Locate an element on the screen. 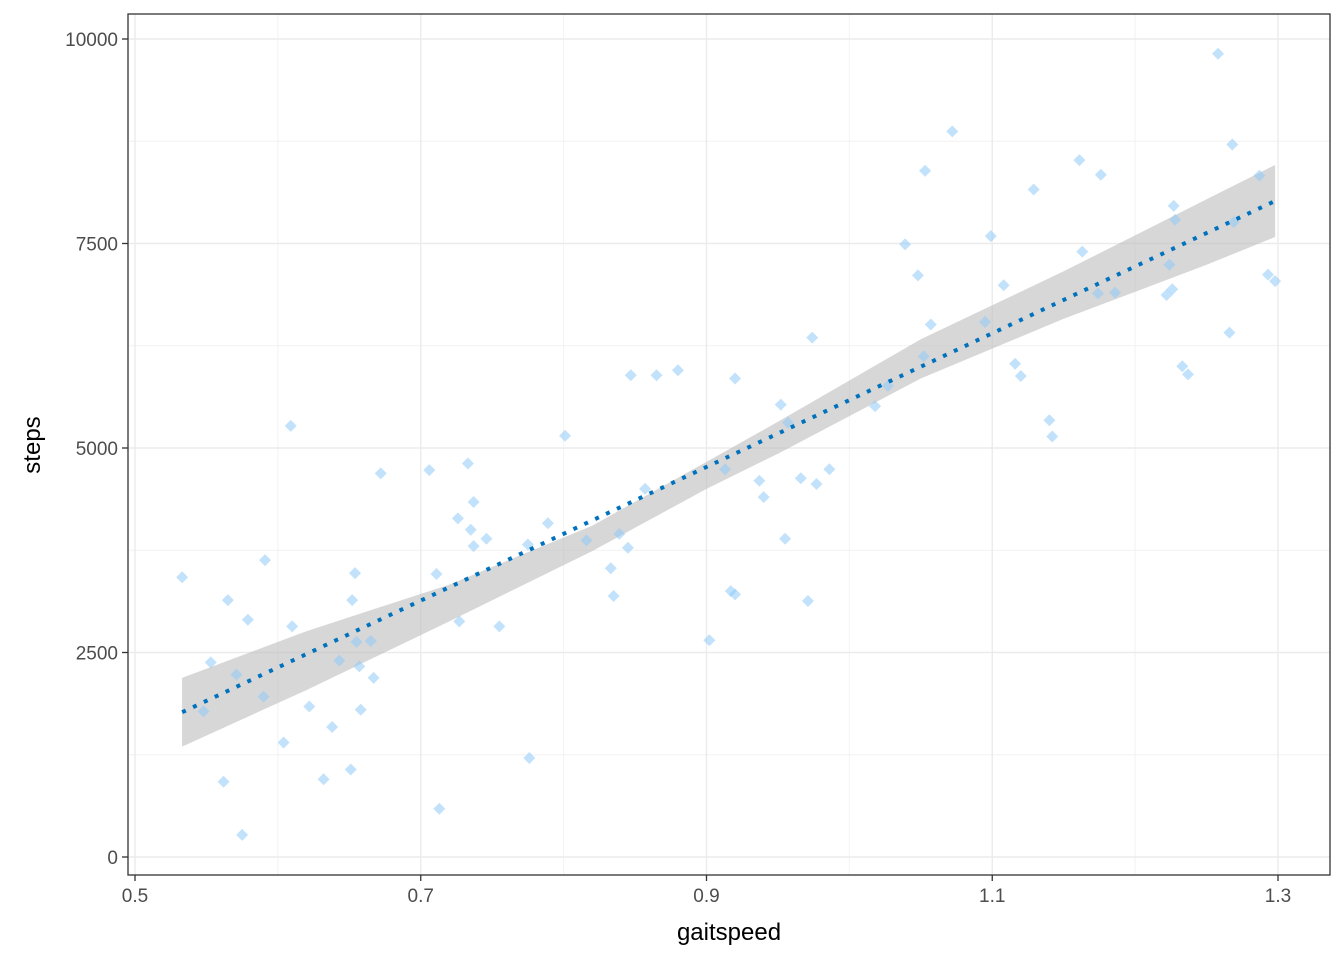 The image size is (1344, 960). y-axis-title: steps is located at coordinates (32, 444).